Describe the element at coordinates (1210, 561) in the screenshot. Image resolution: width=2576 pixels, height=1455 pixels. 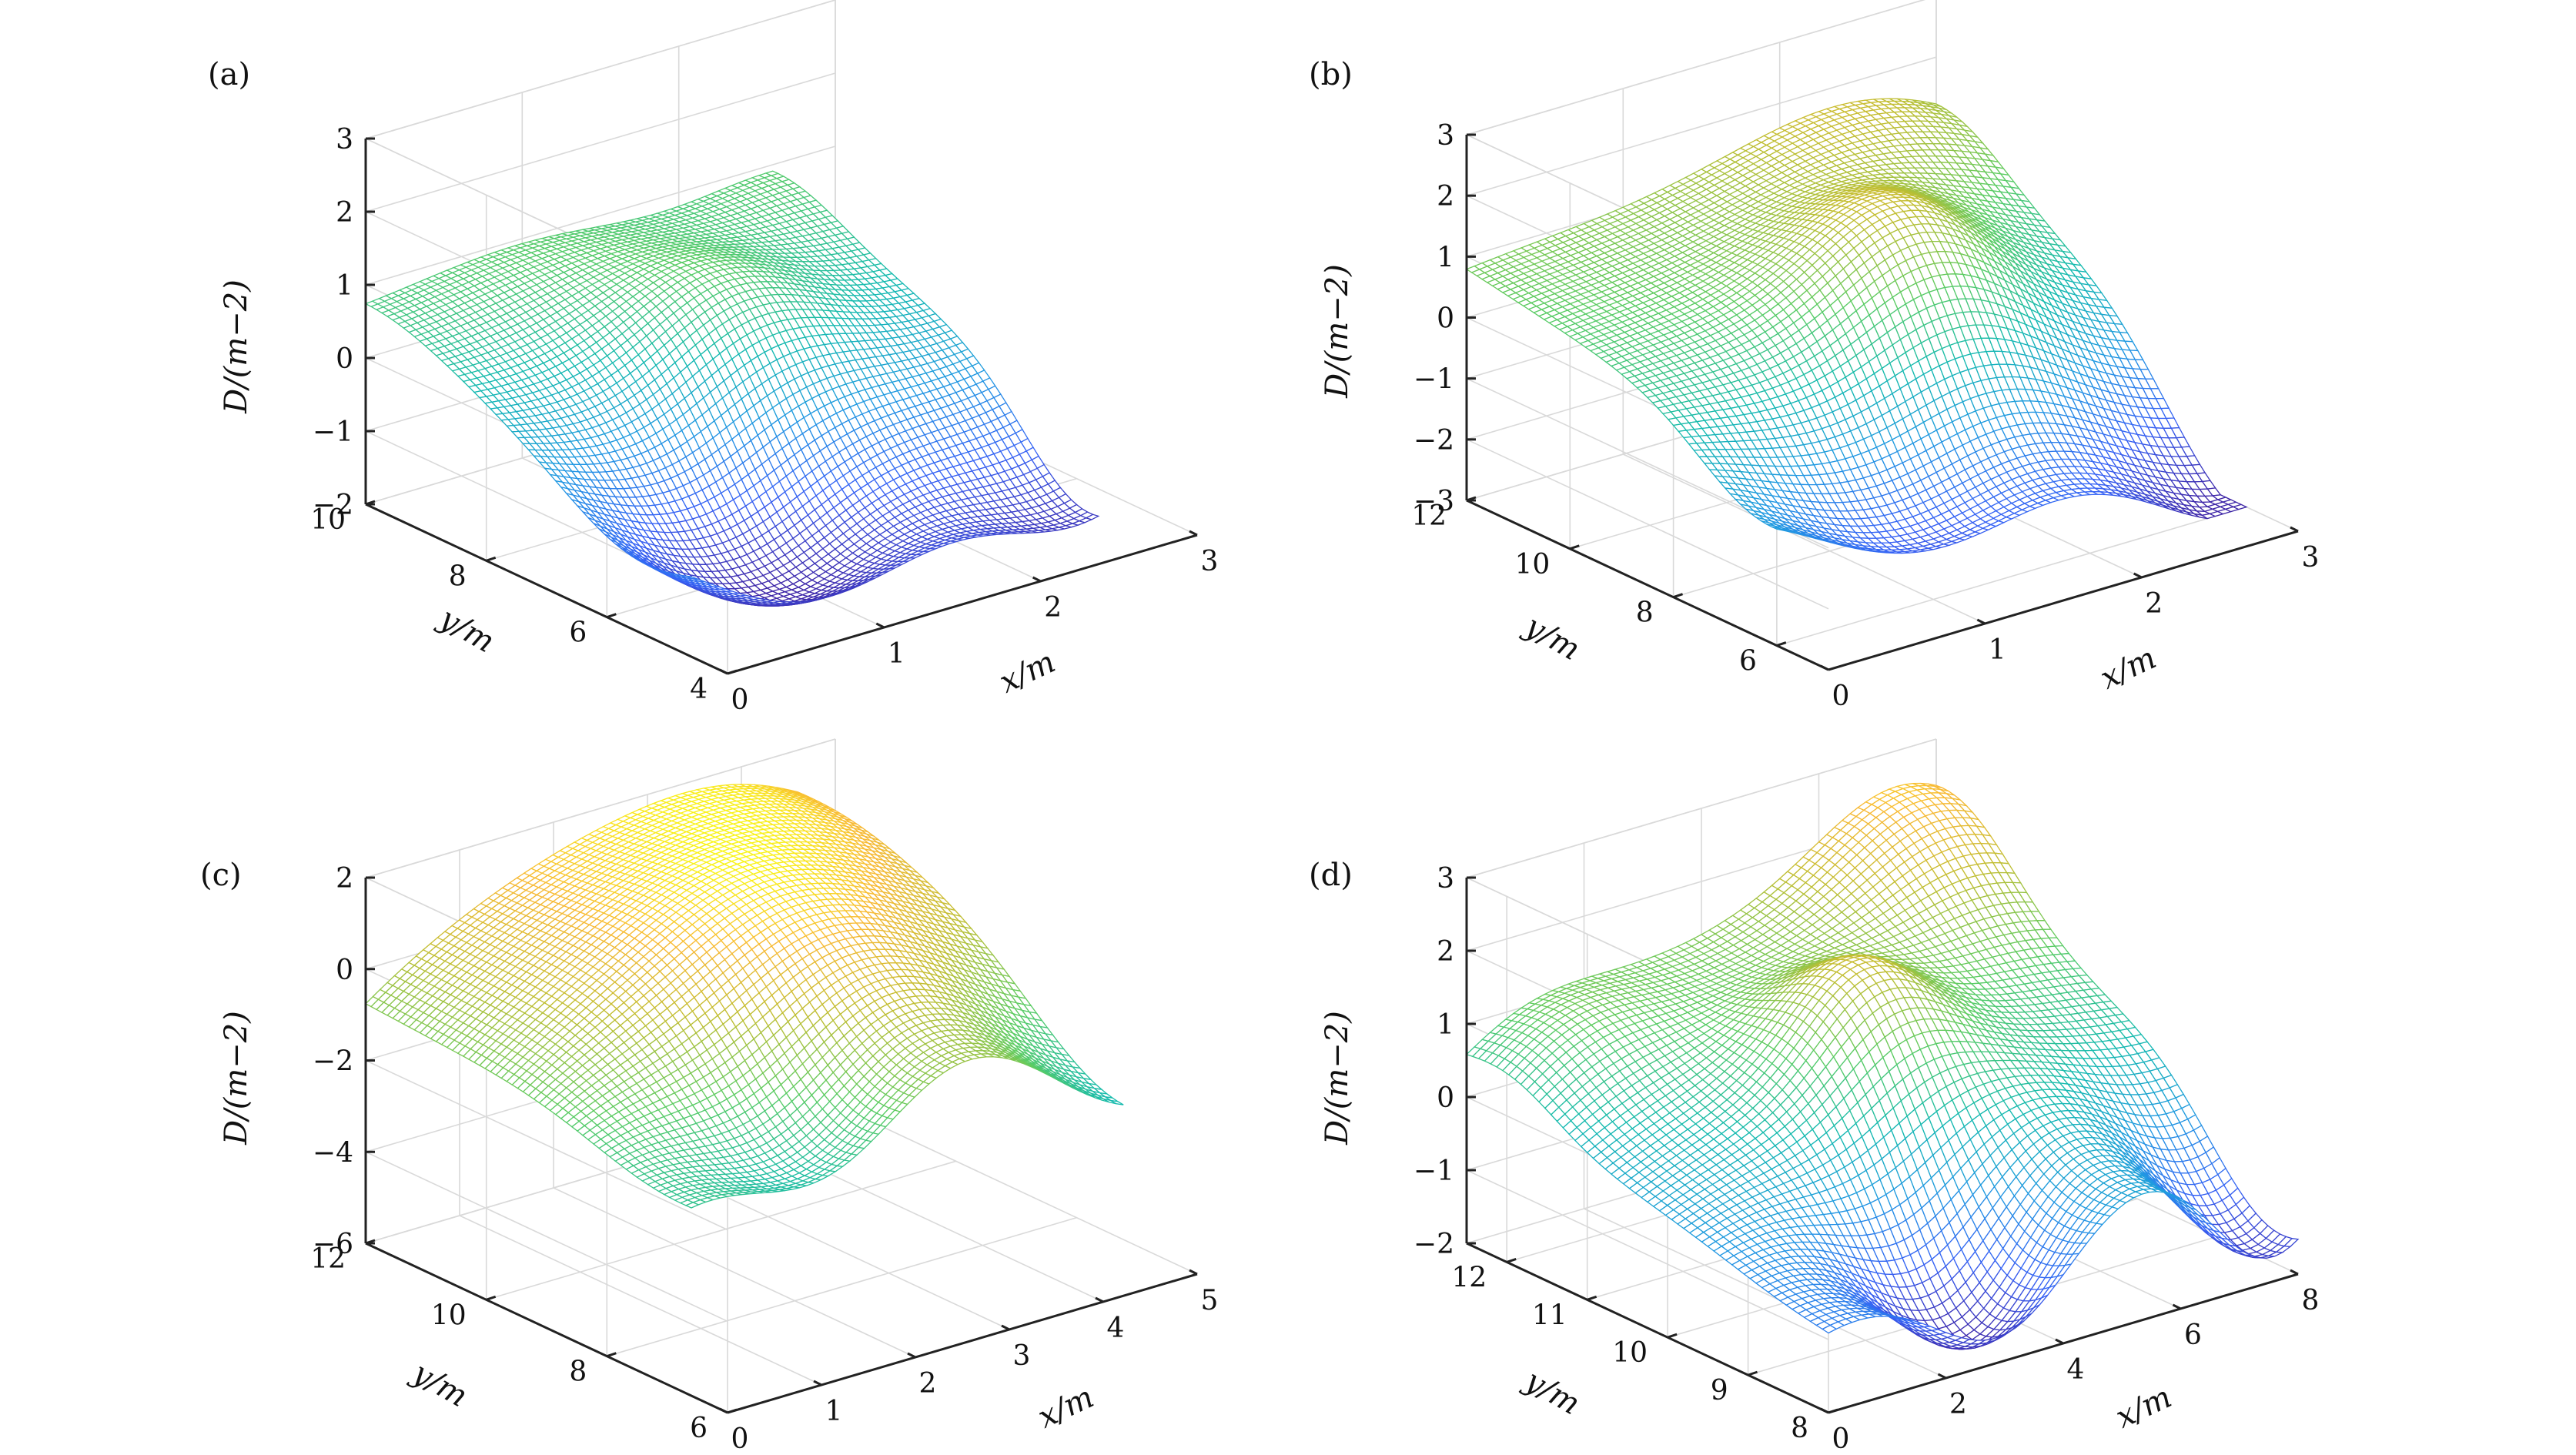
I see `panel-a-x-tick-label: 3` at that location.